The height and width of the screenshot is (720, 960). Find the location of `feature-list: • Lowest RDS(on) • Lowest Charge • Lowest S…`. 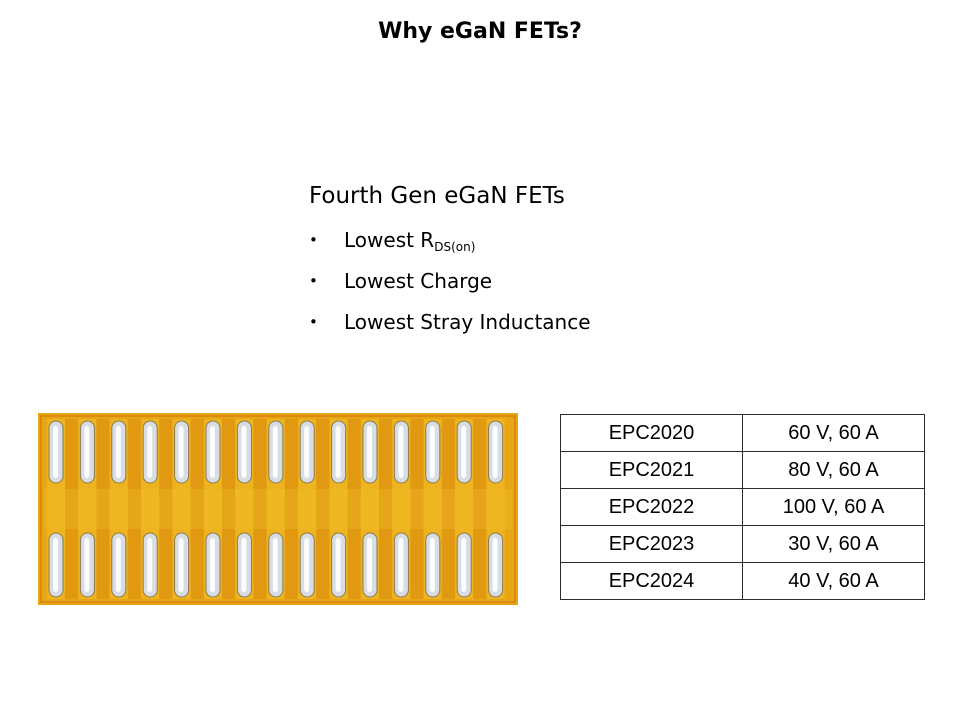

feature-list: • Lowest RDS(on) • Lowest Charge • Lowest S… is located at coordinates (450, 286).